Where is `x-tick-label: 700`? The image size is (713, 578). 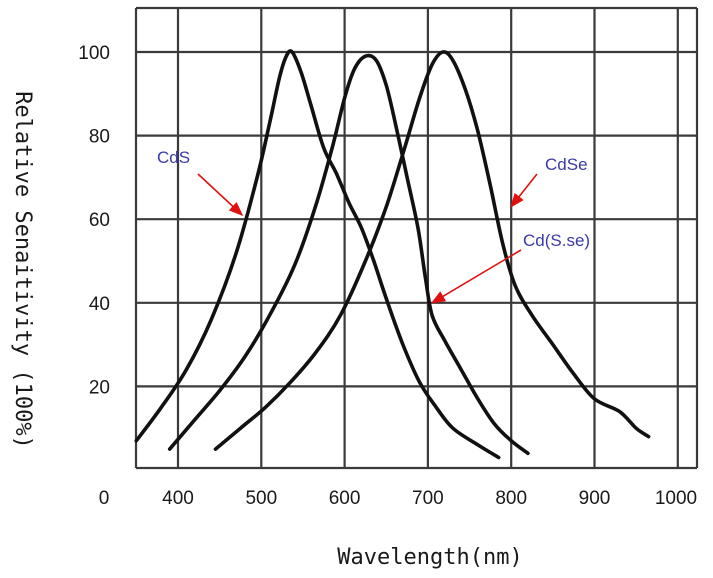
x-tick-label: 700 is located at coordinates (428, 498).